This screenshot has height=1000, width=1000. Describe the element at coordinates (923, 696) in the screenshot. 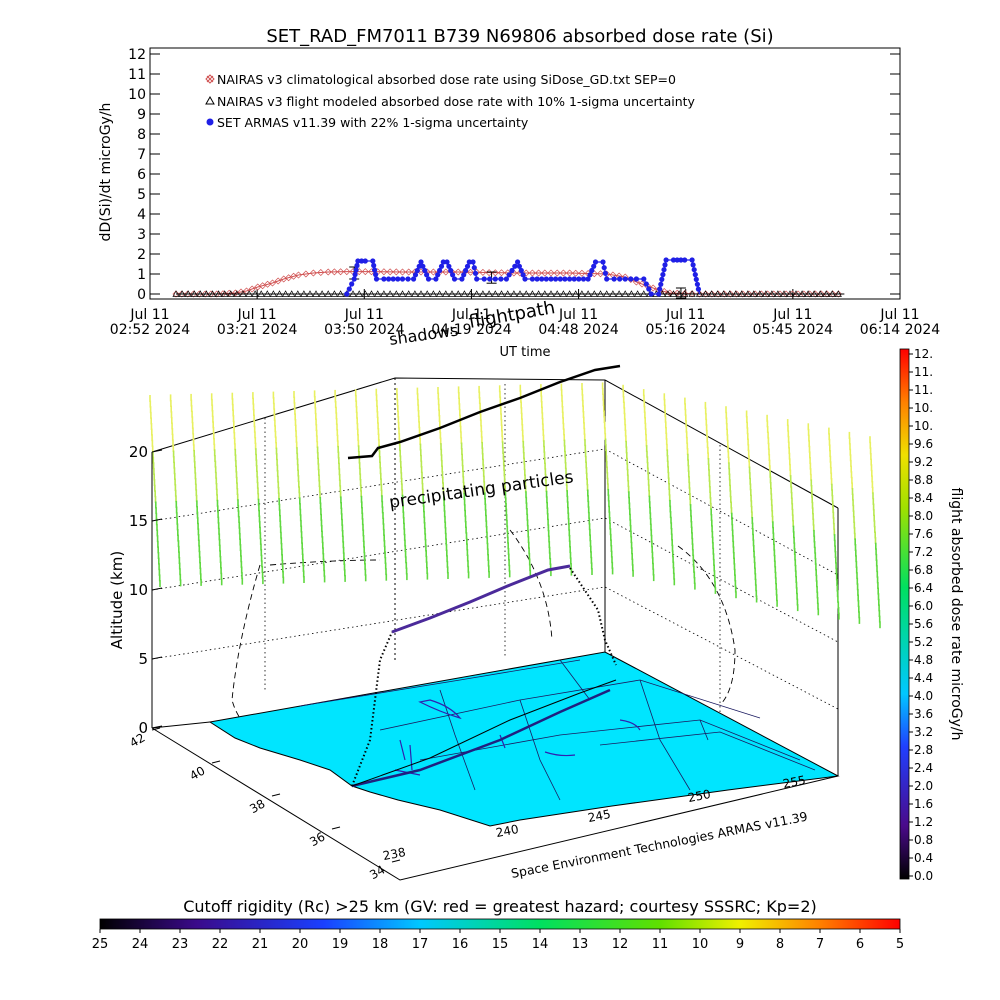

I see `colorbar-tick-label: 4.0` at that location.